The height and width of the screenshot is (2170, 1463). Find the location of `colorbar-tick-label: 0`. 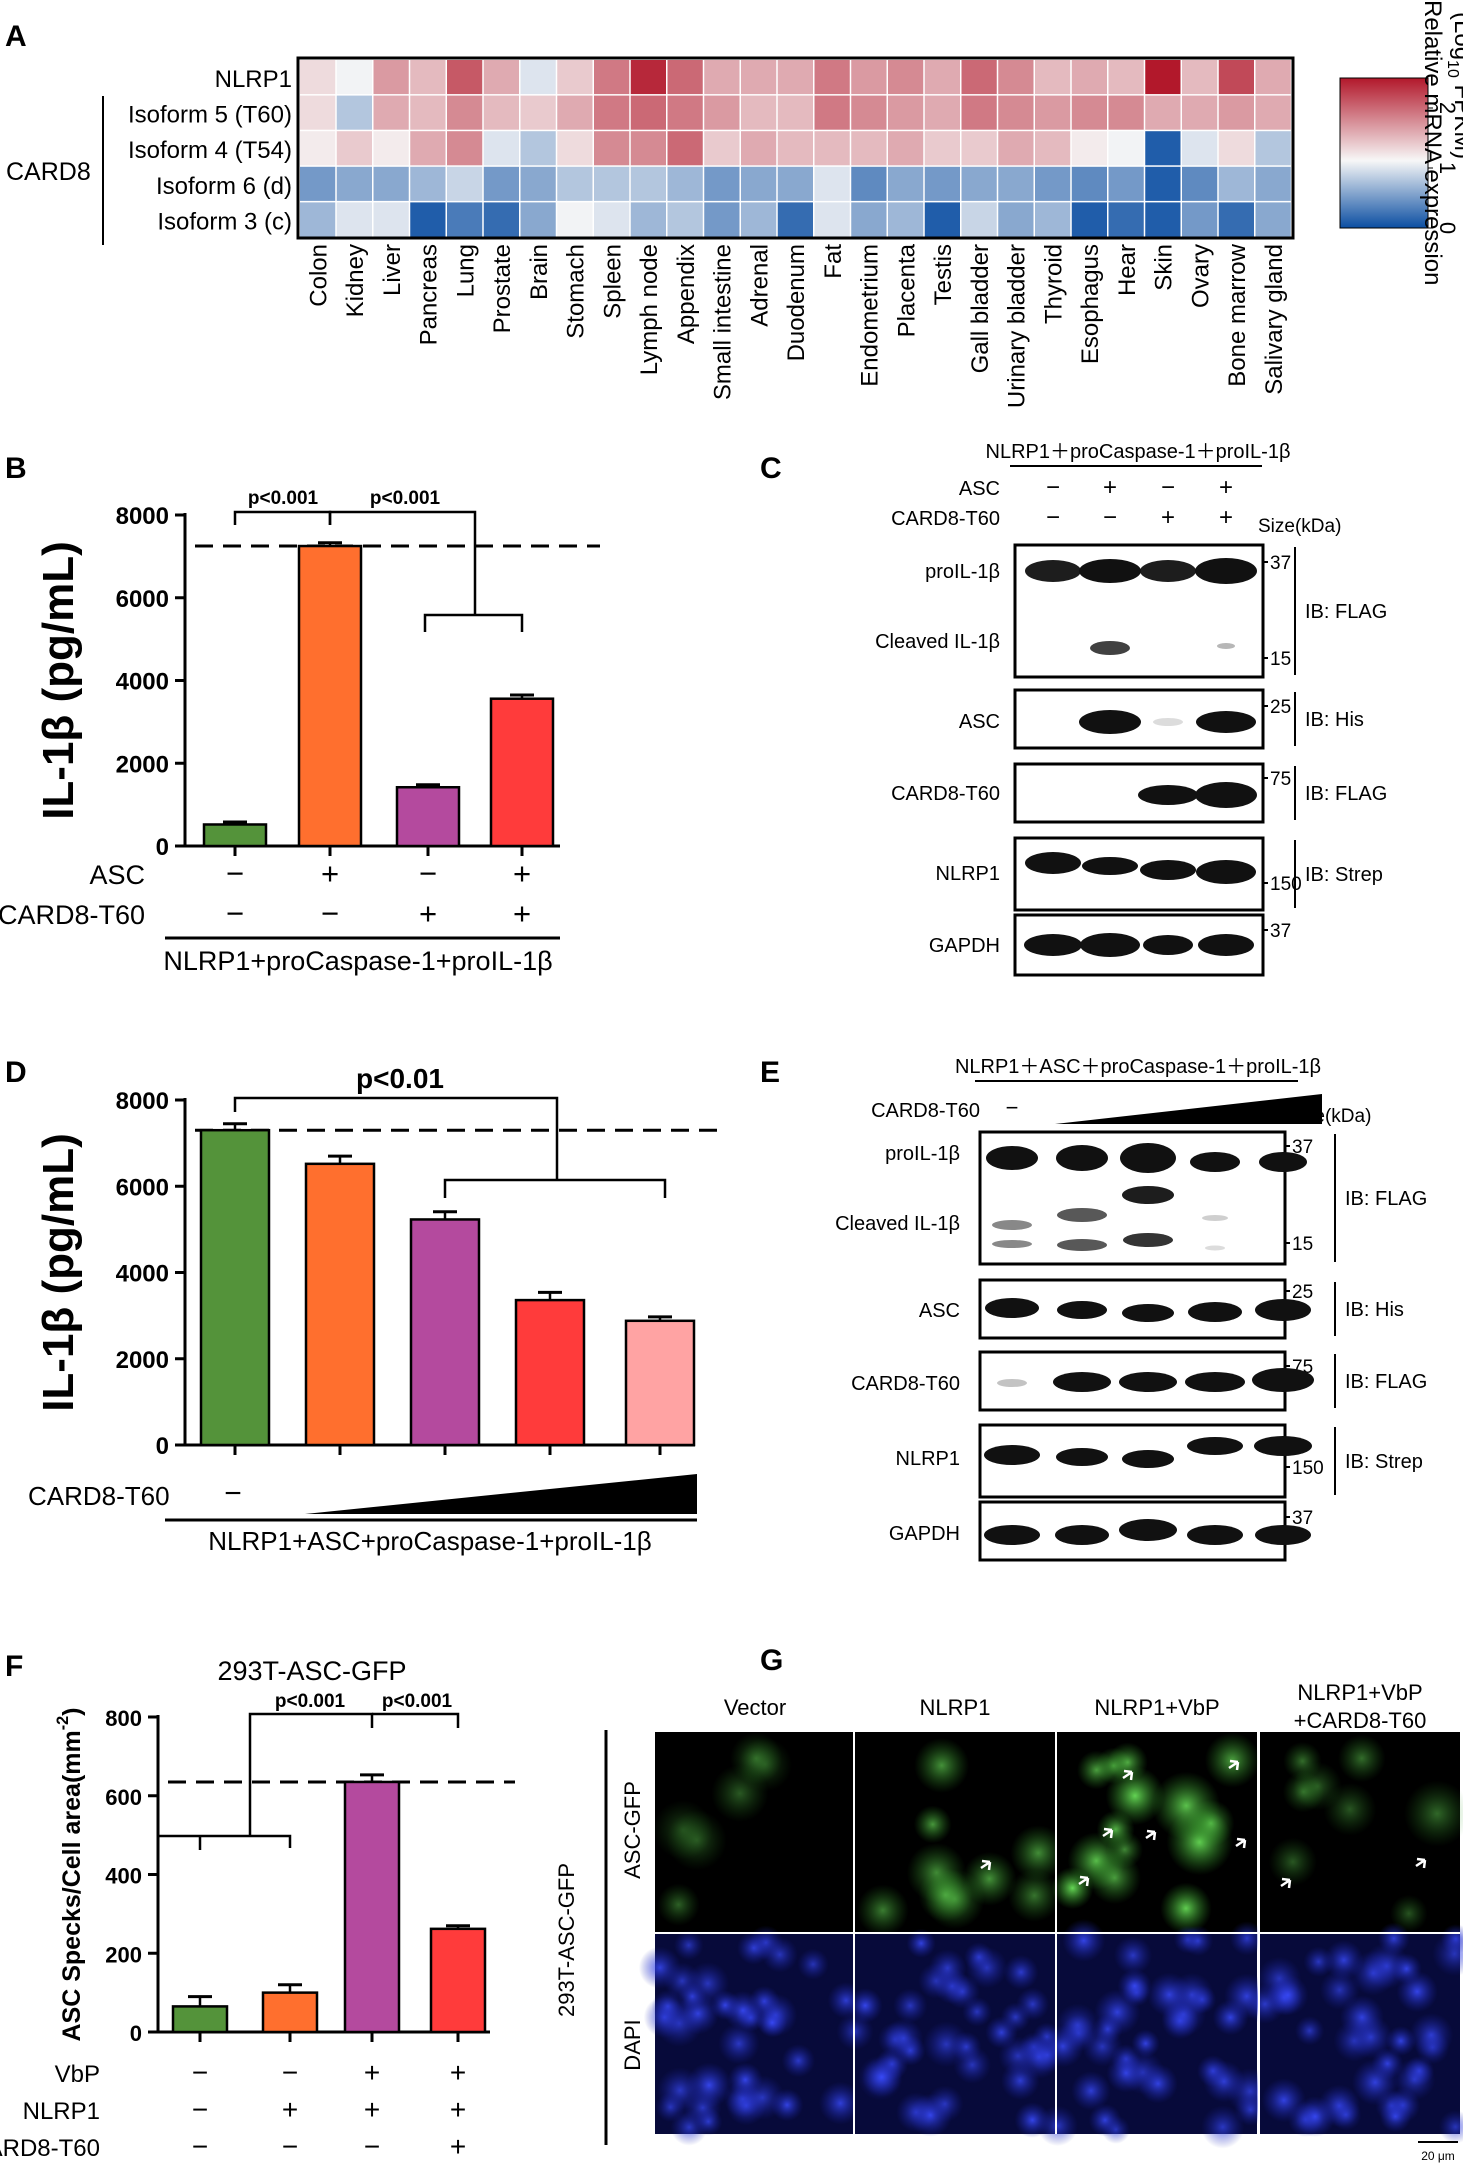

colorbar-tick-label: 0 is located at coordinates (1447, 228).